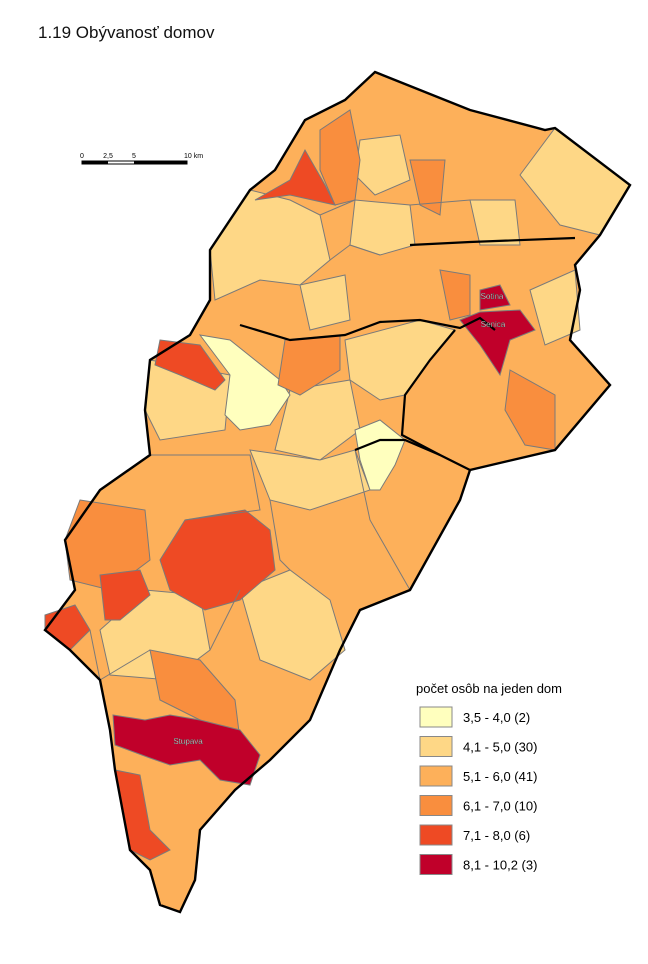  Describe the element at coordinates (496, 717) in the screenshot. I see `legend-label: 3,5 - 4,0 (2)` at that location.